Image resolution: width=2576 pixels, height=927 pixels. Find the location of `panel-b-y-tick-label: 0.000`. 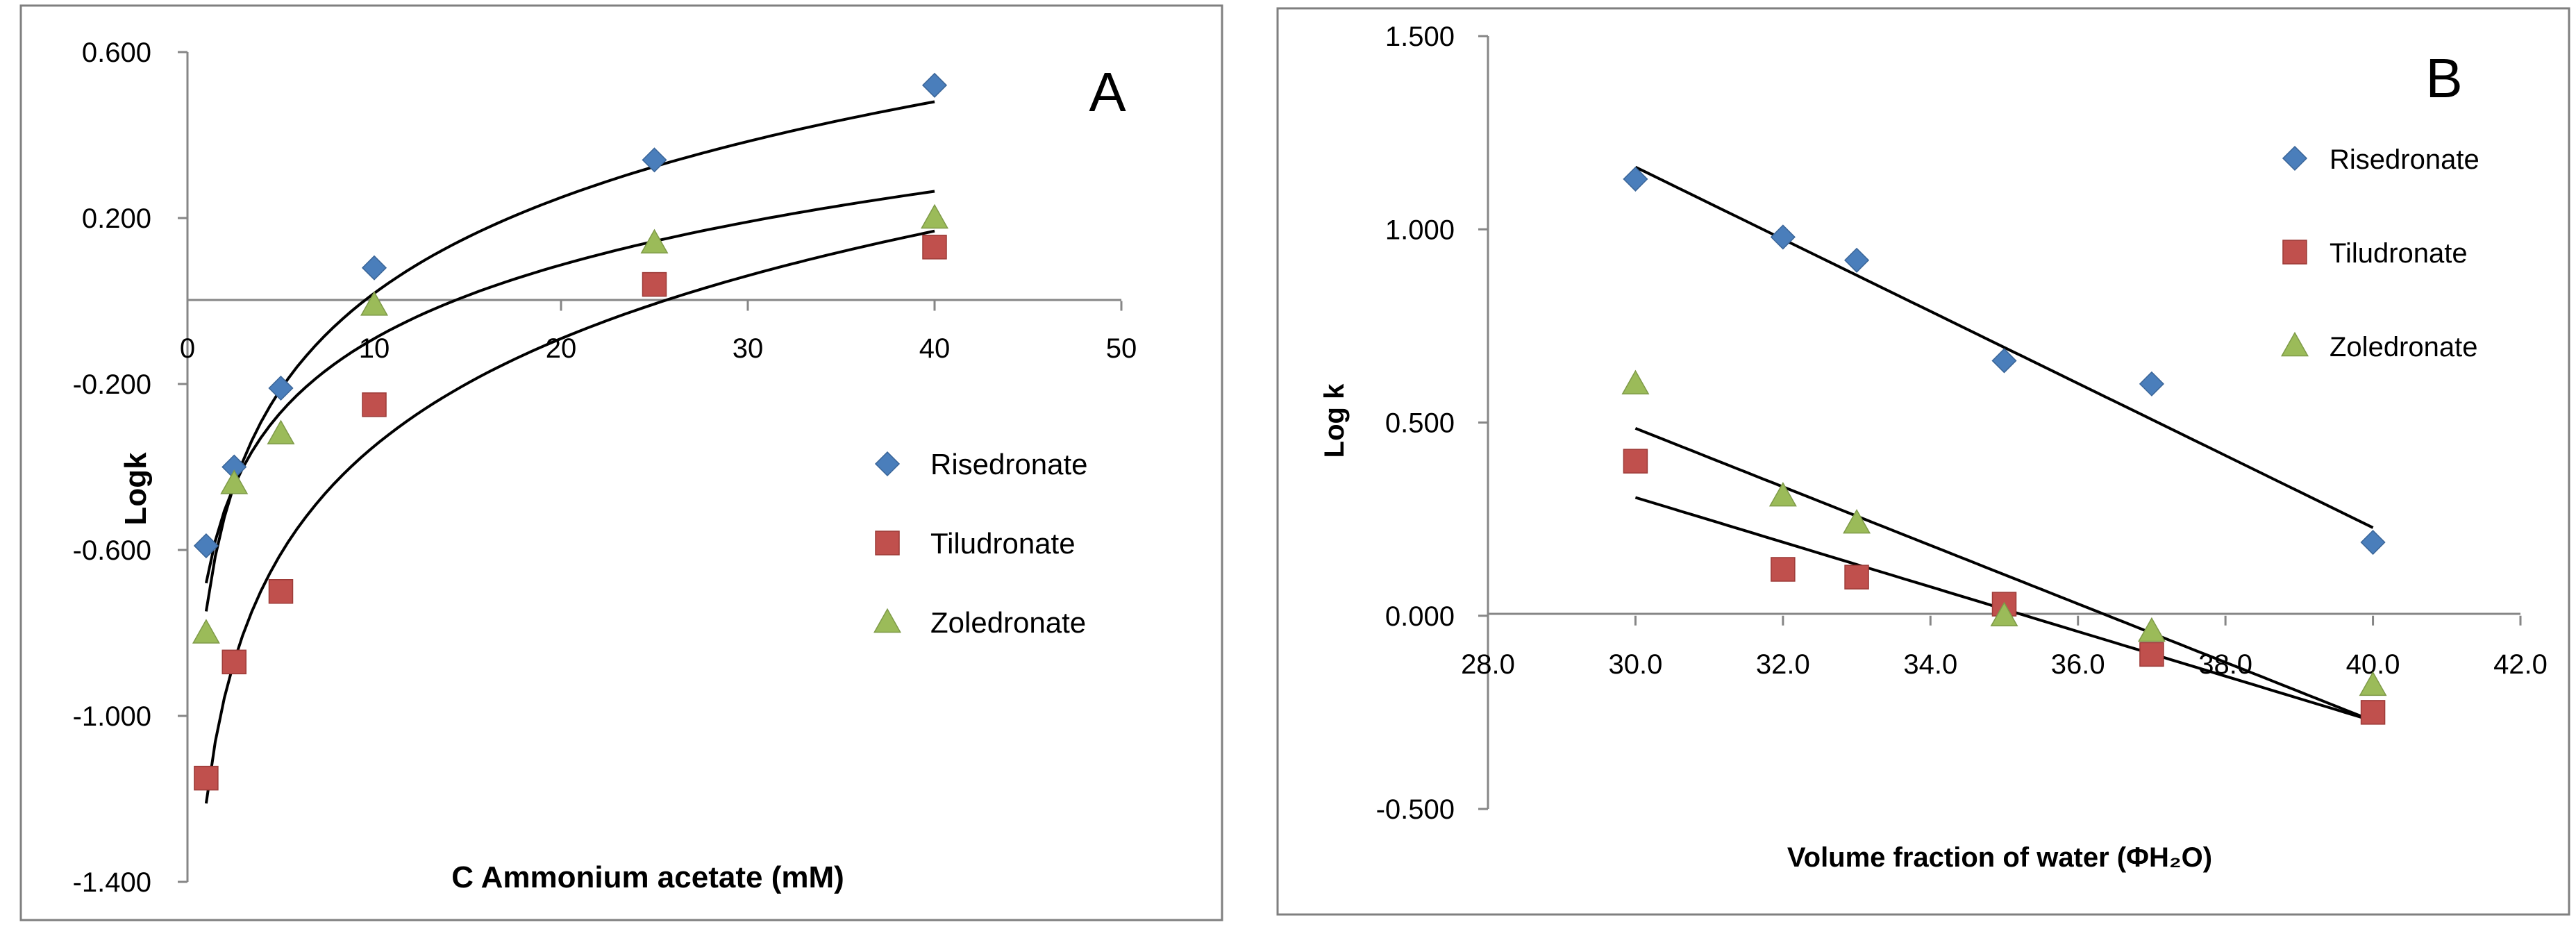

panel-b-y-tick-label: 0.000 is located at coordinates (1420, 617).